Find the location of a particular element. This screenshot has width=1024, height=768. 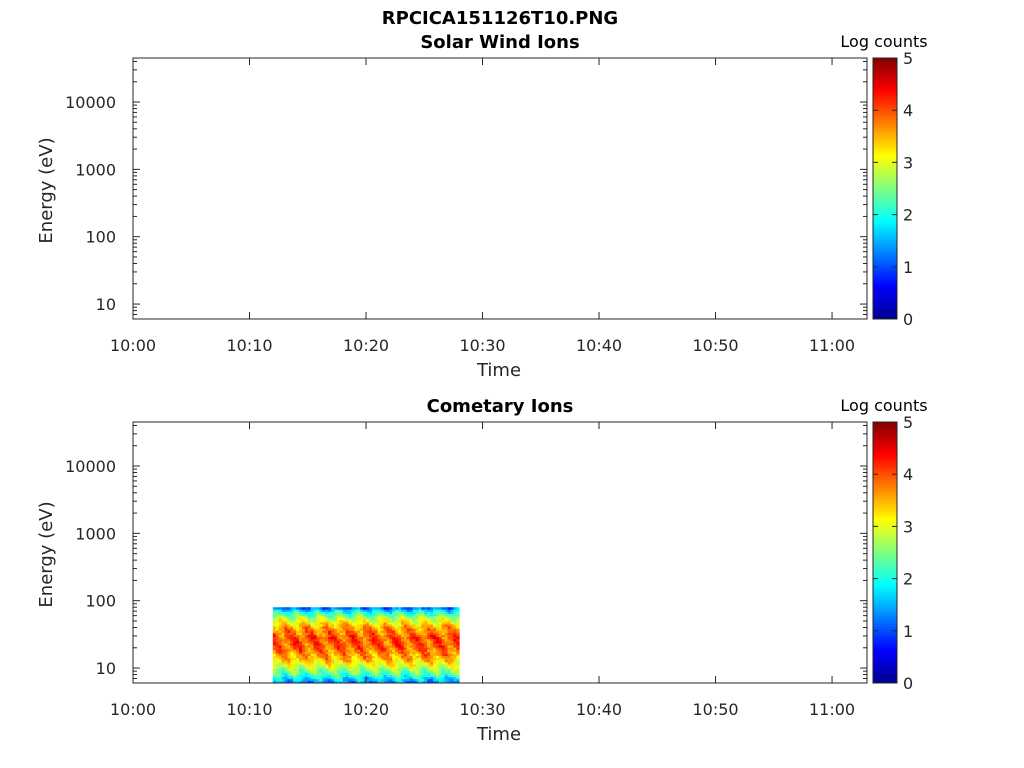

y-tick-label: 1000 is located at coordinates (95, 533).